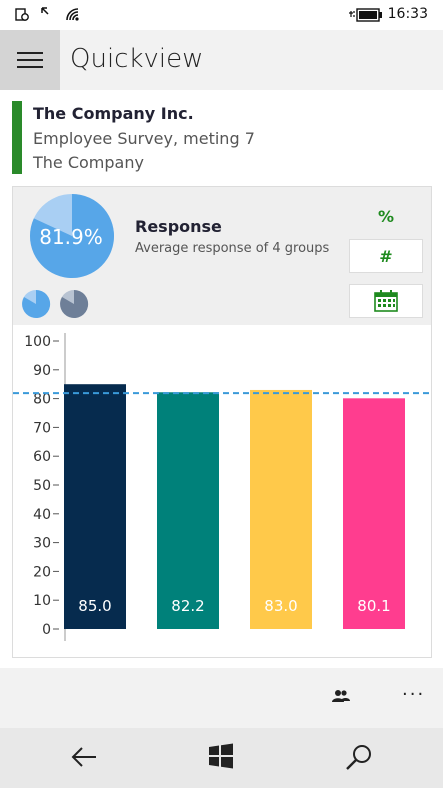 The image size is (443, 788). I want to click on y-tick-label: 10, so click(42, 601).